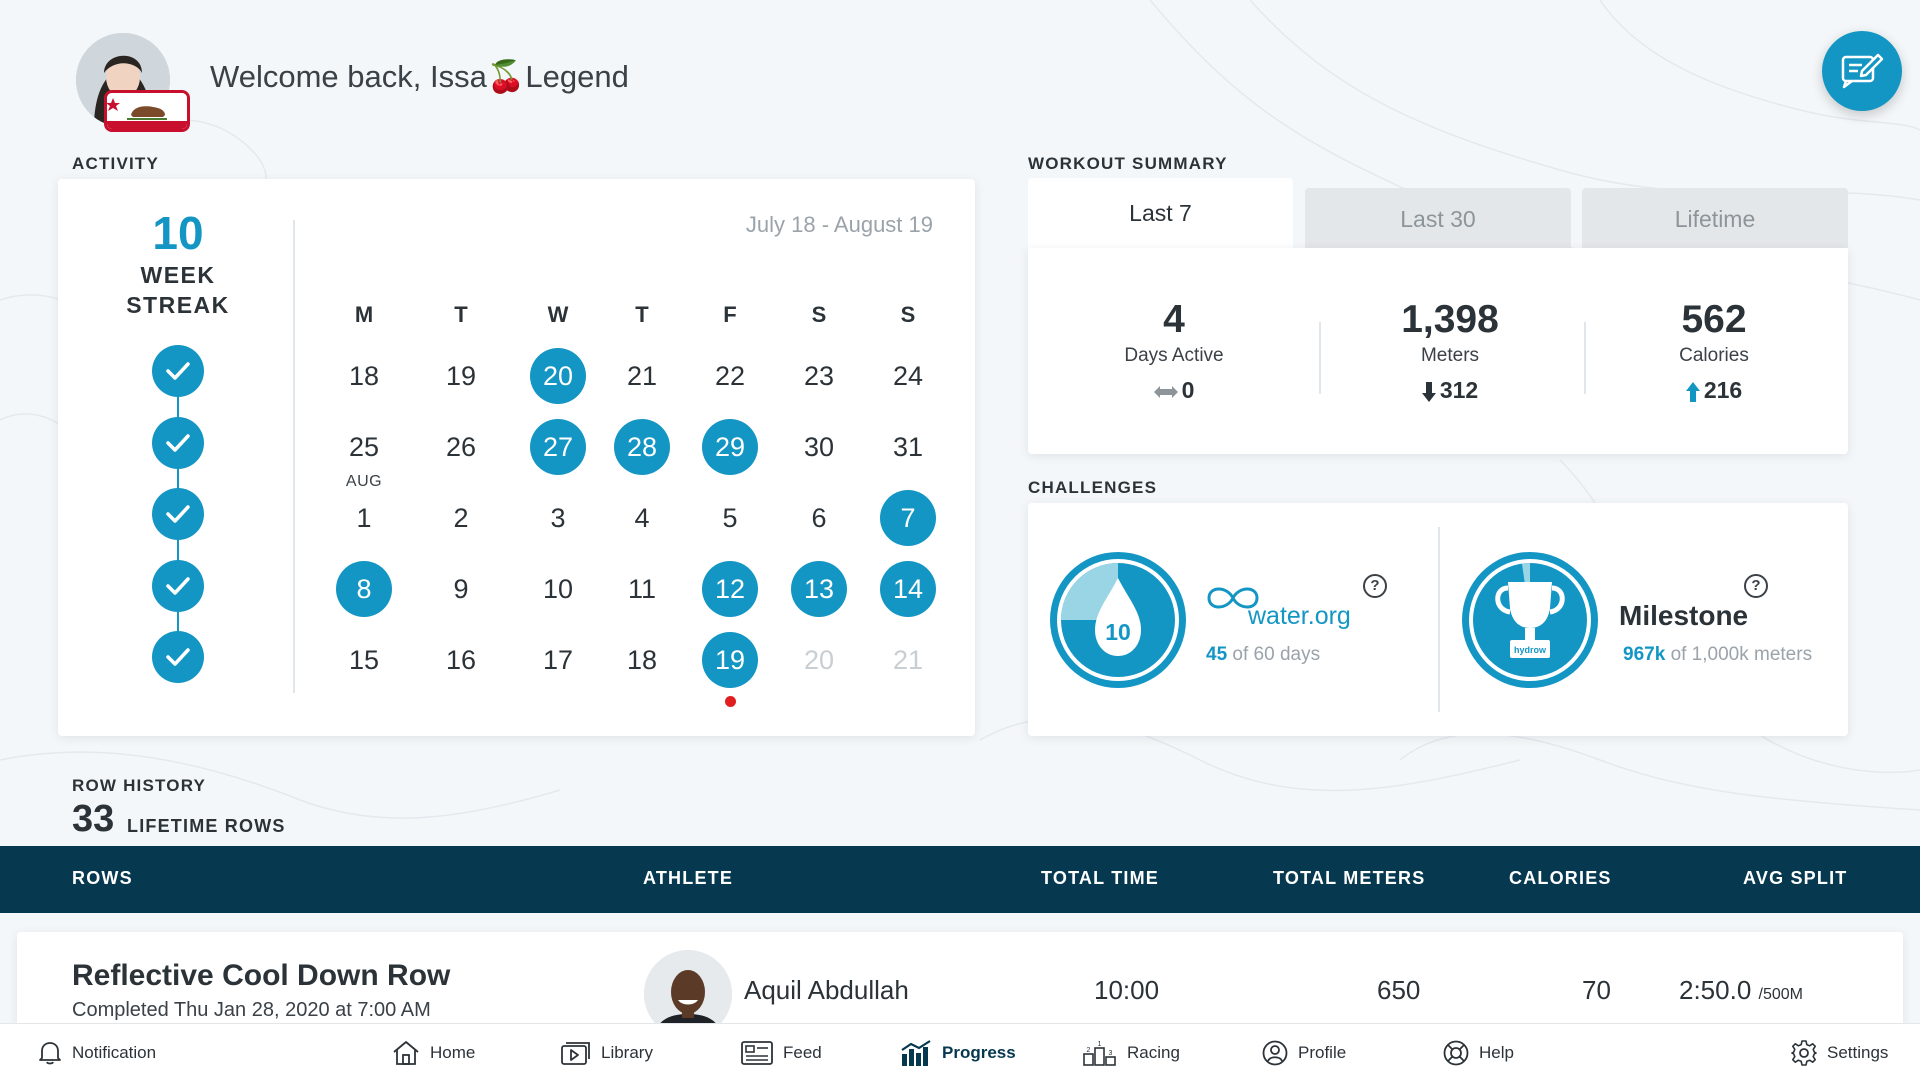 This screenshot has width=1920, height=1080. I want to click on water-progress: 45 of 60 days, so click(1263, 654).